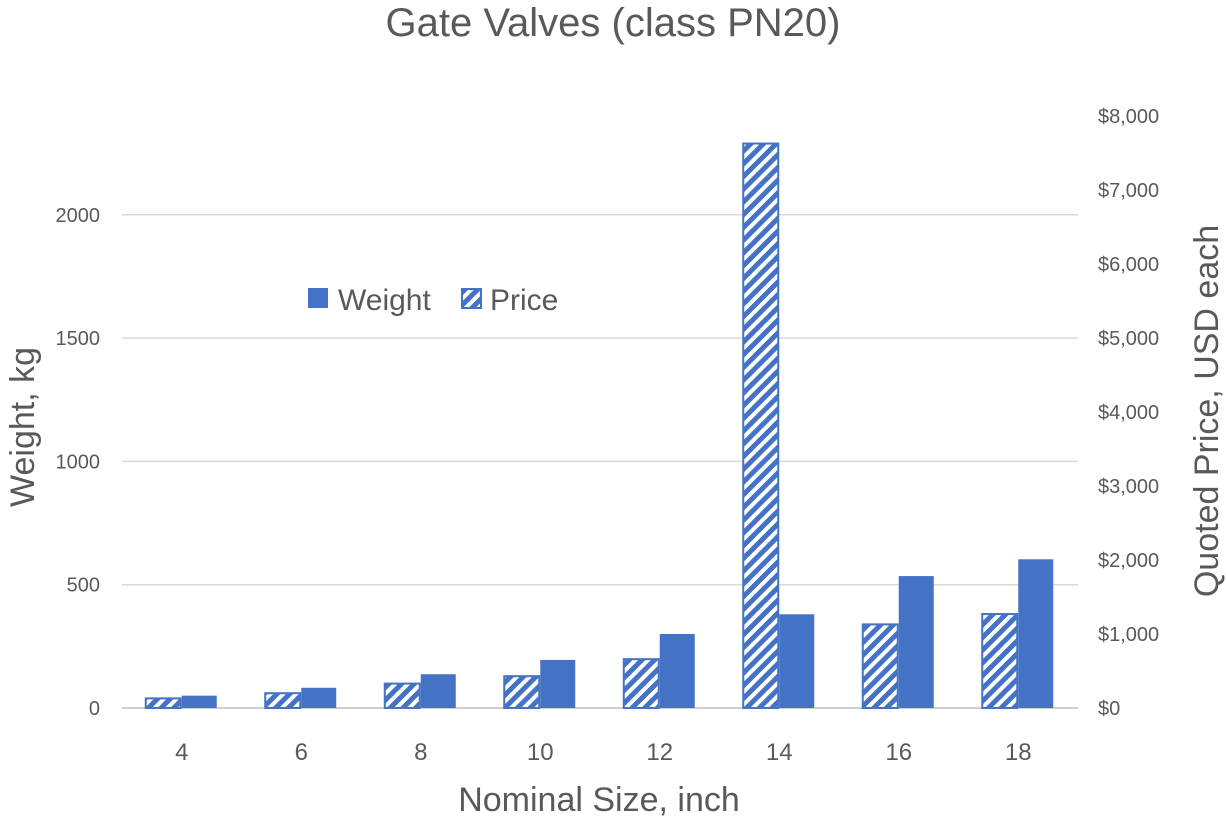 Image resolution: width=1226 pixels, height=819 pixels. What do you see at coordinates (659, 752) in the screenshot?
I see `x-tick-label: 12` at bounding box center [659, 752].